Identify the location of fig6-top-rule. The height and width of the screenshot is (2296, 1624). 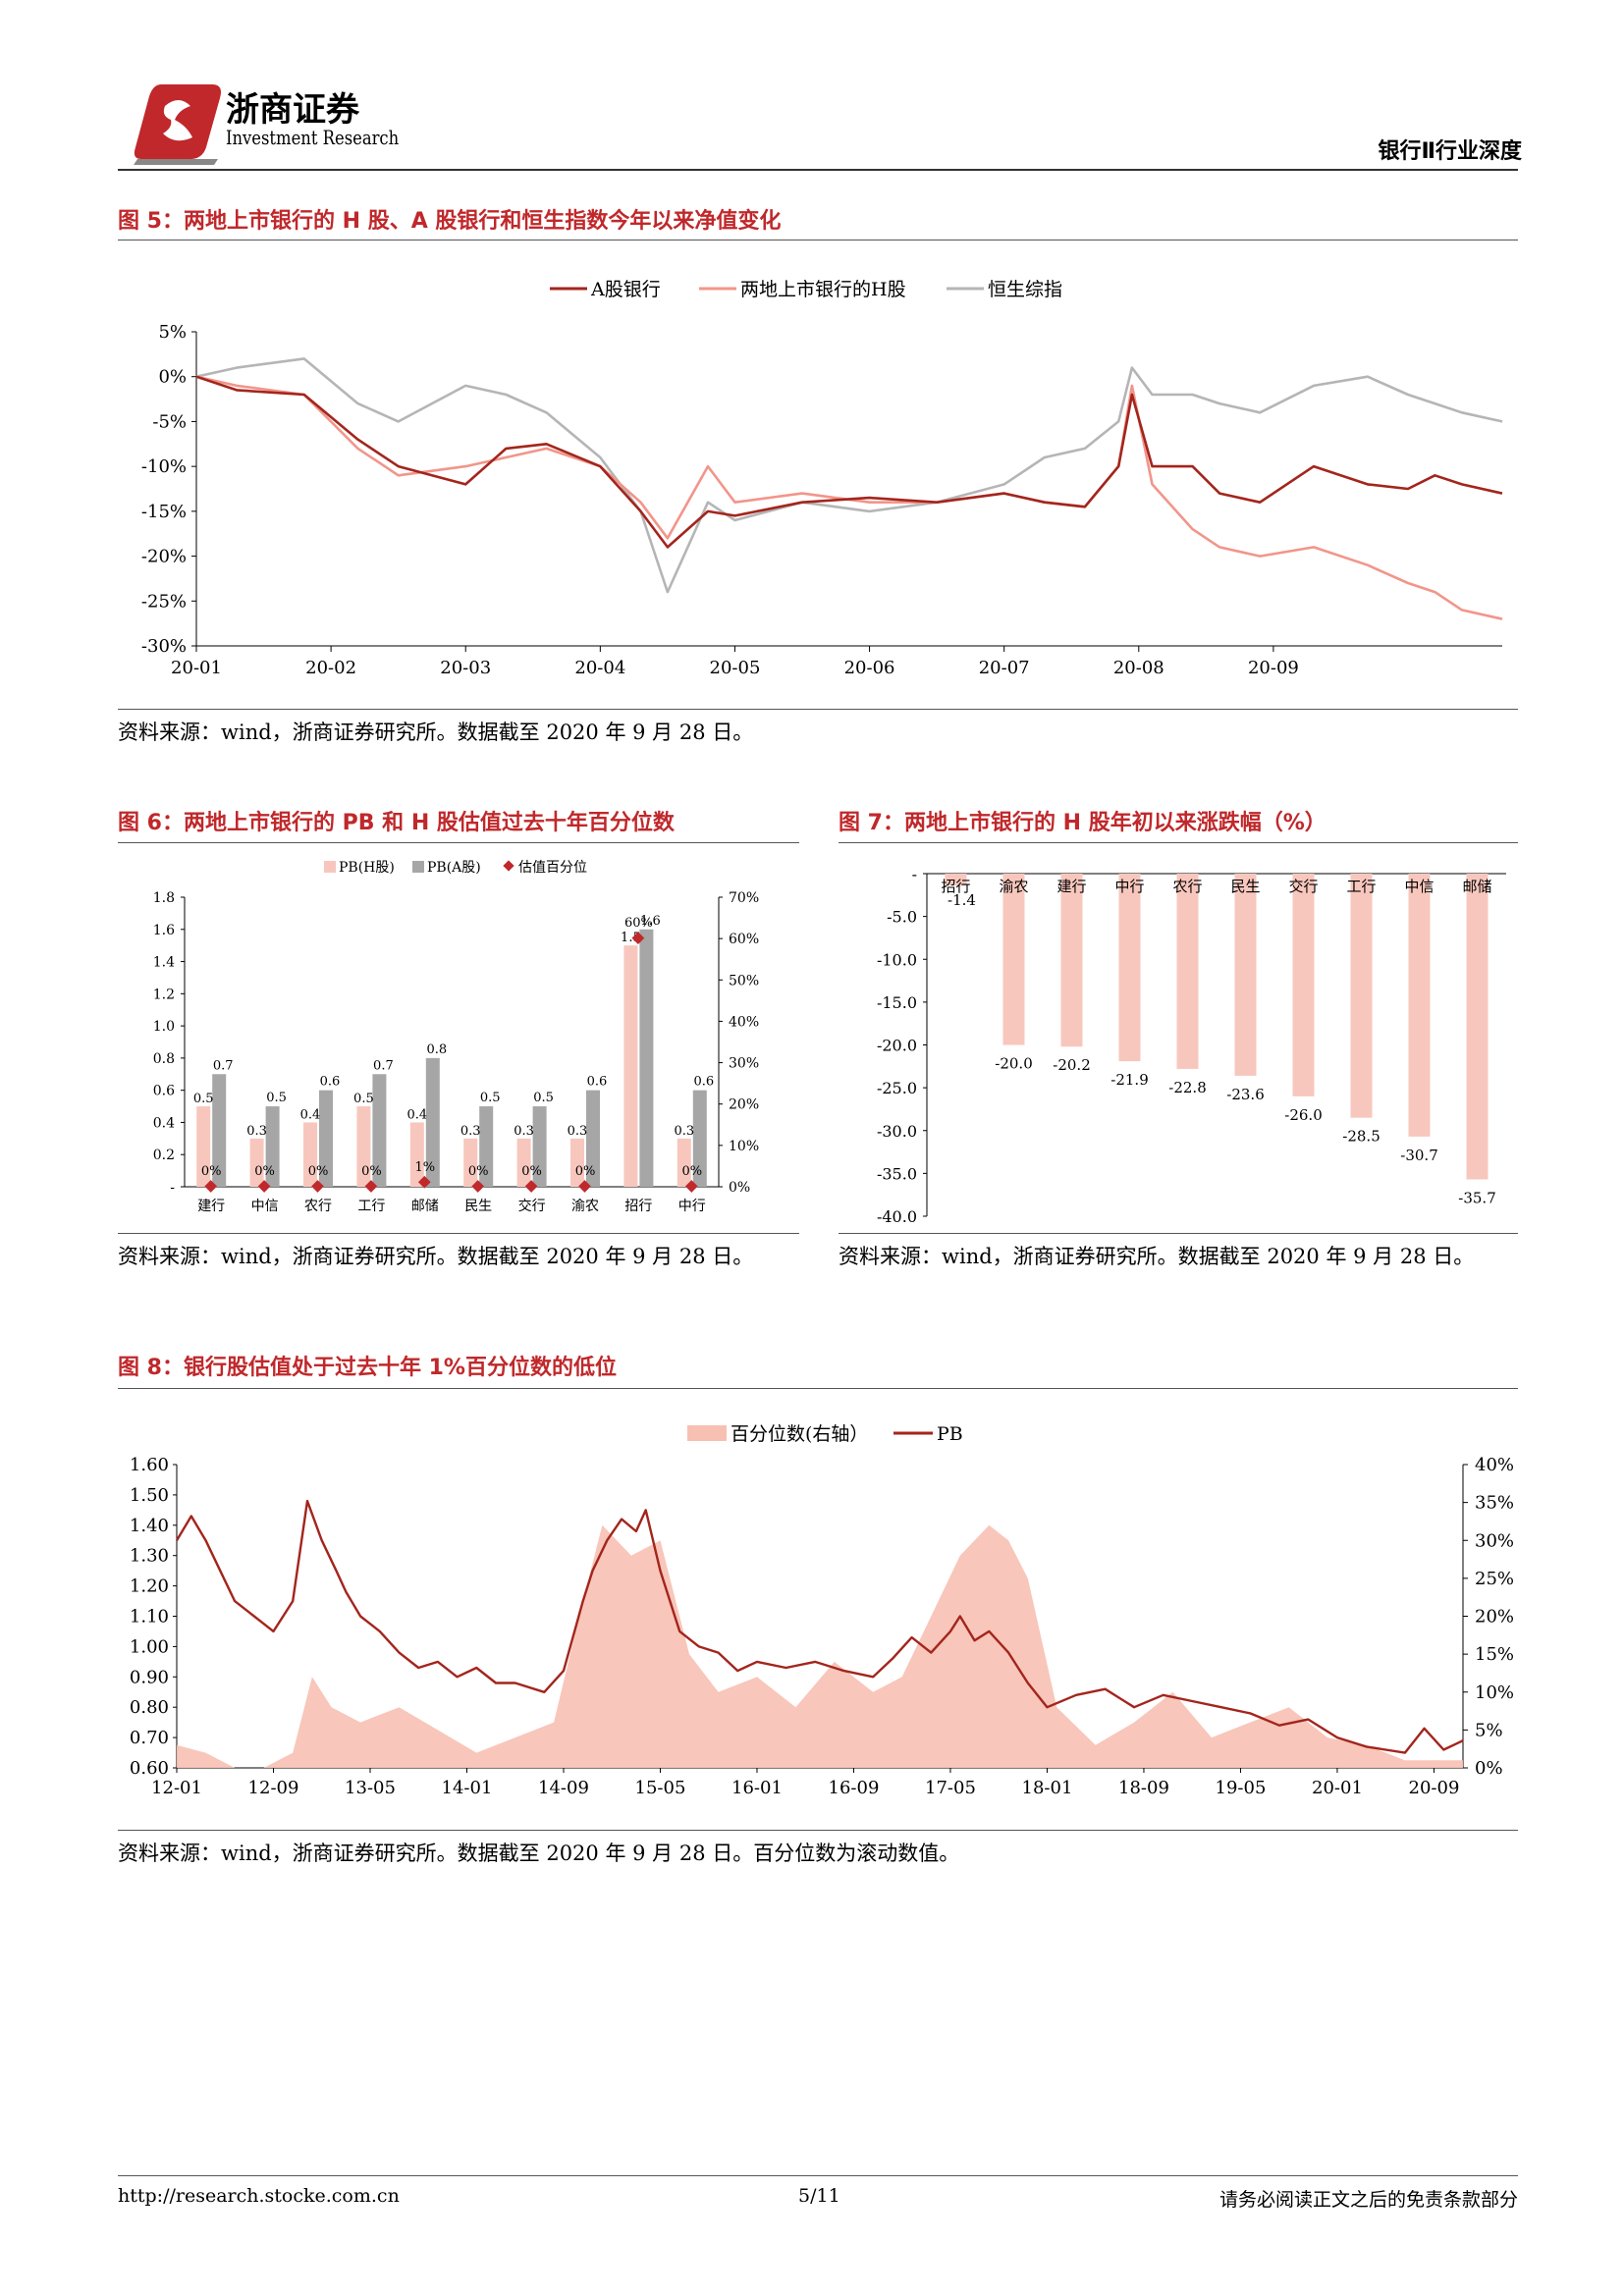
(458, 843).